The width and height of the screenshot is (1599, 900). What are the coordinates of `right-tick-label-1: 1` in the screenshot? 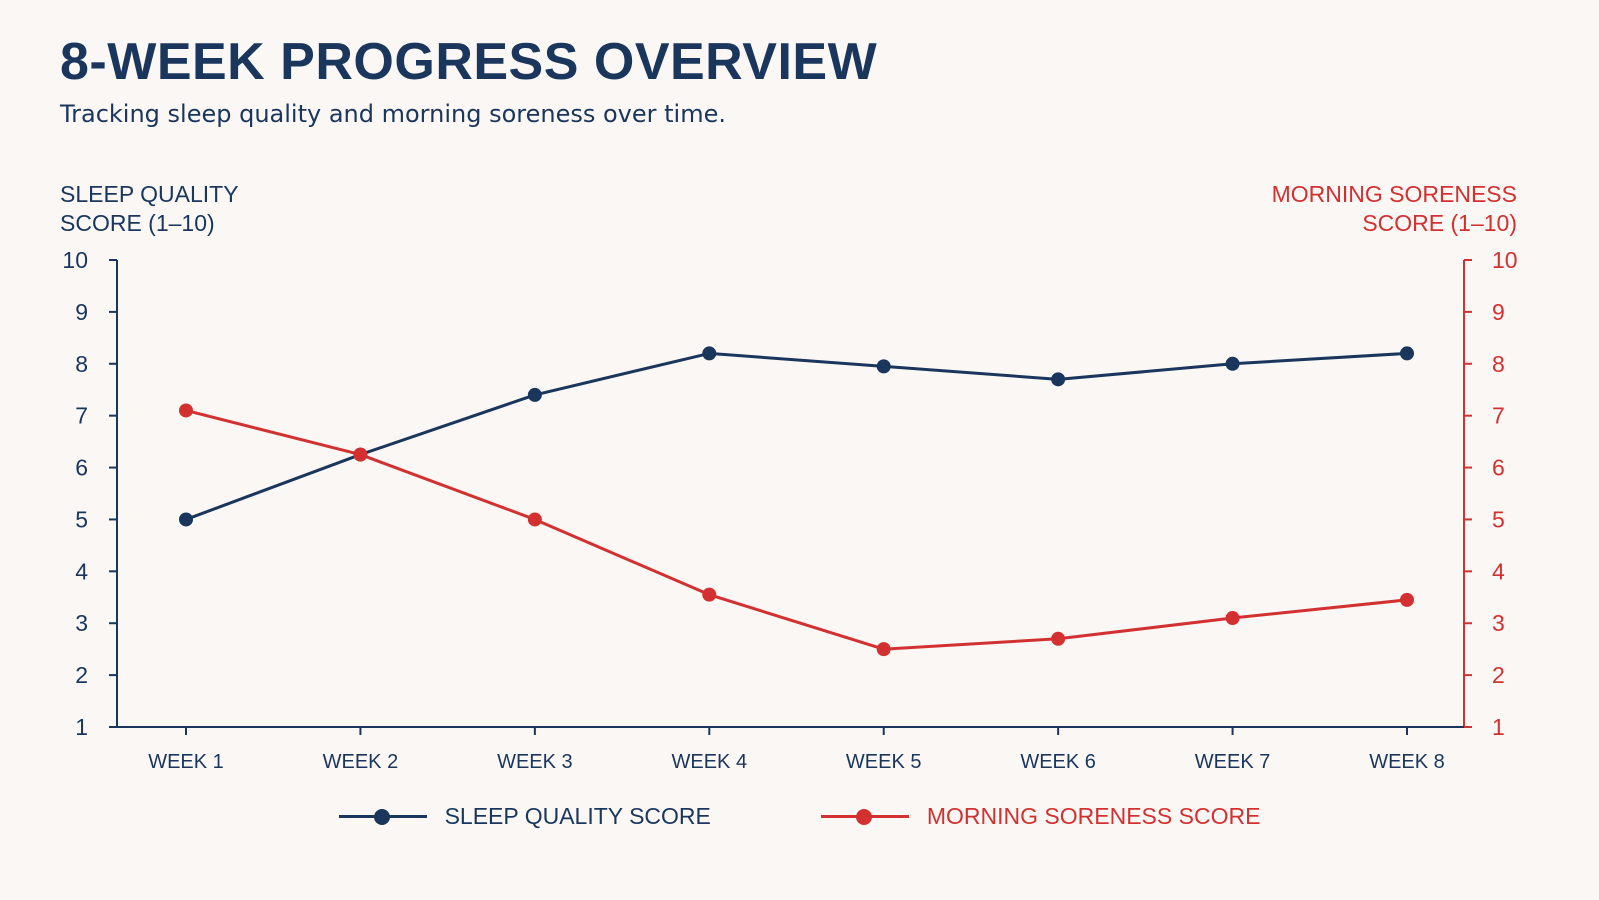 It's located at (1498, 727).